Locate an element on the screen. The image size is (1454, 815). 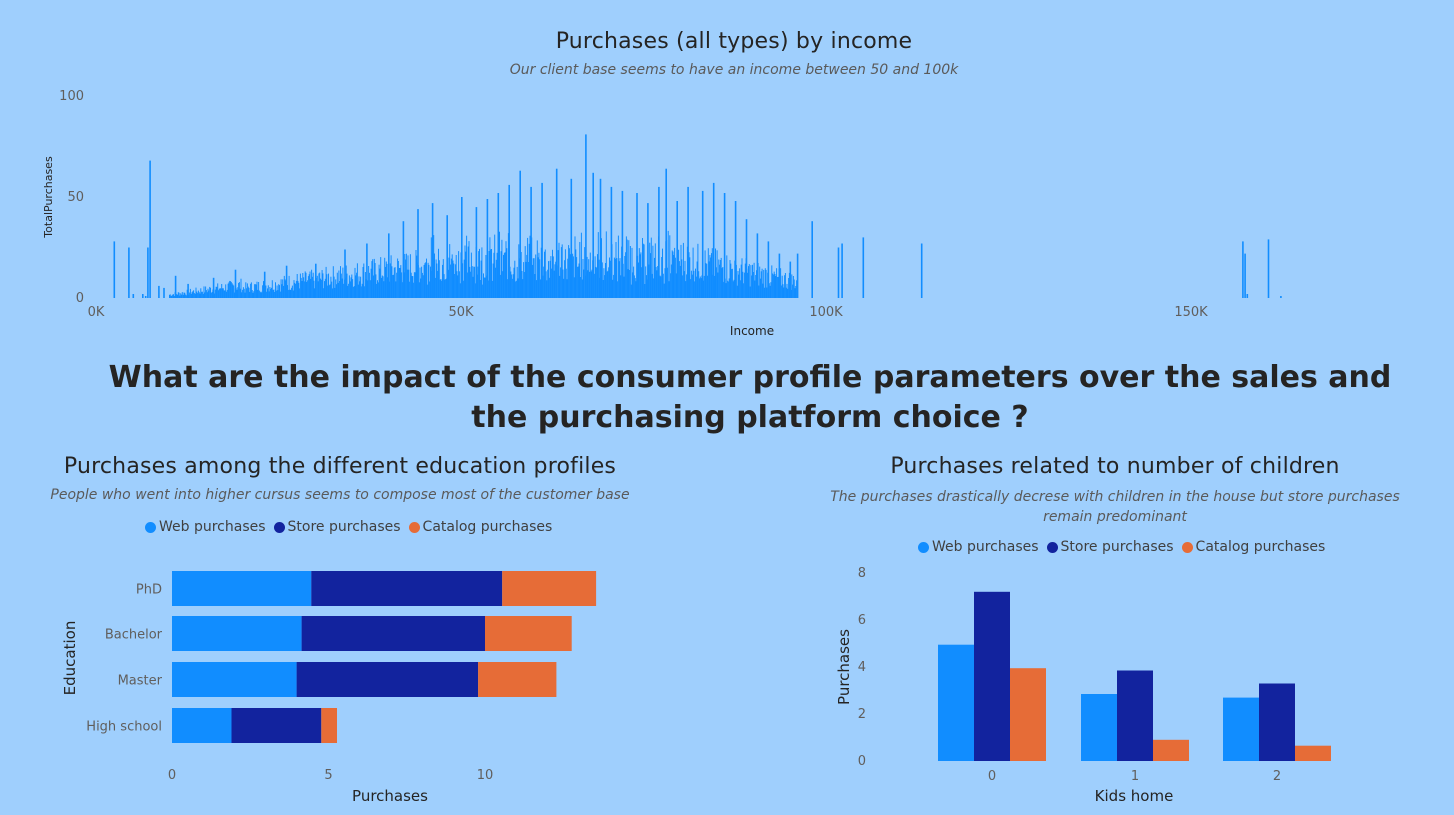
y-axis-title: TotalPurchases is located at coordinates (48, 197).